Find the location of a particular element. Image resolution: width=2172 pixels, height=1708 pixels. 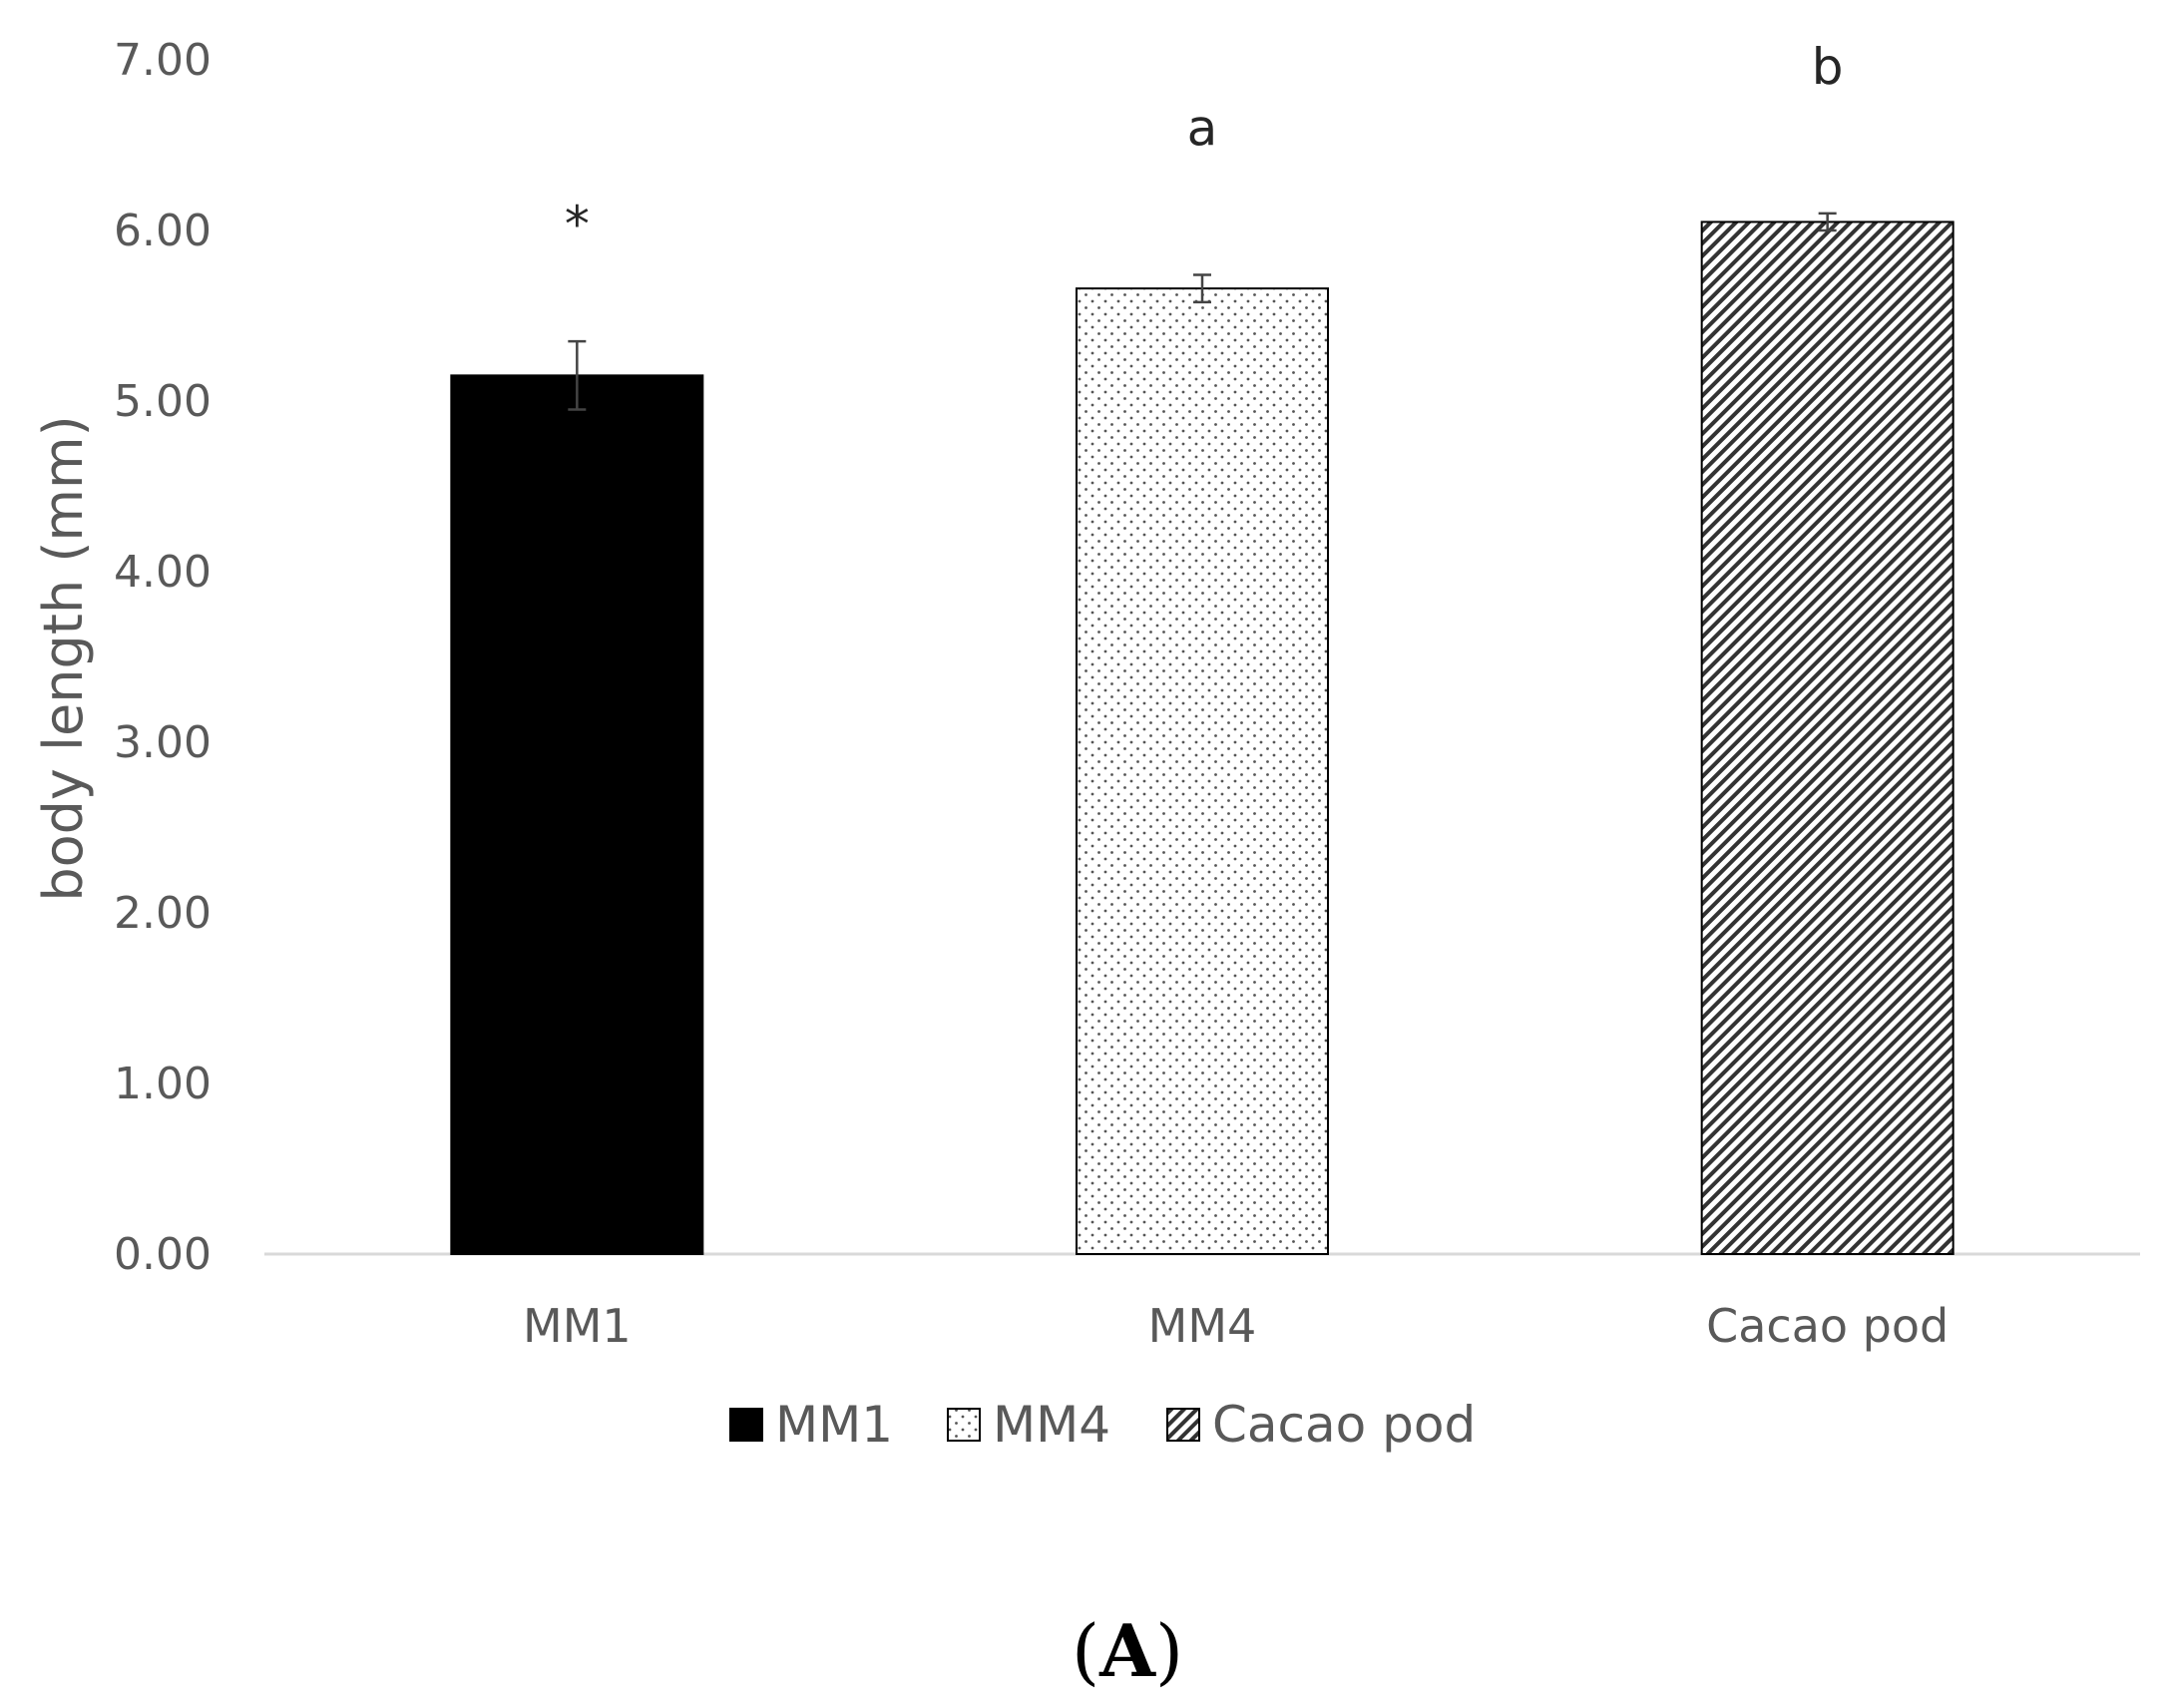

legend-label: MM4 is located at coordinates (1051, 1425).